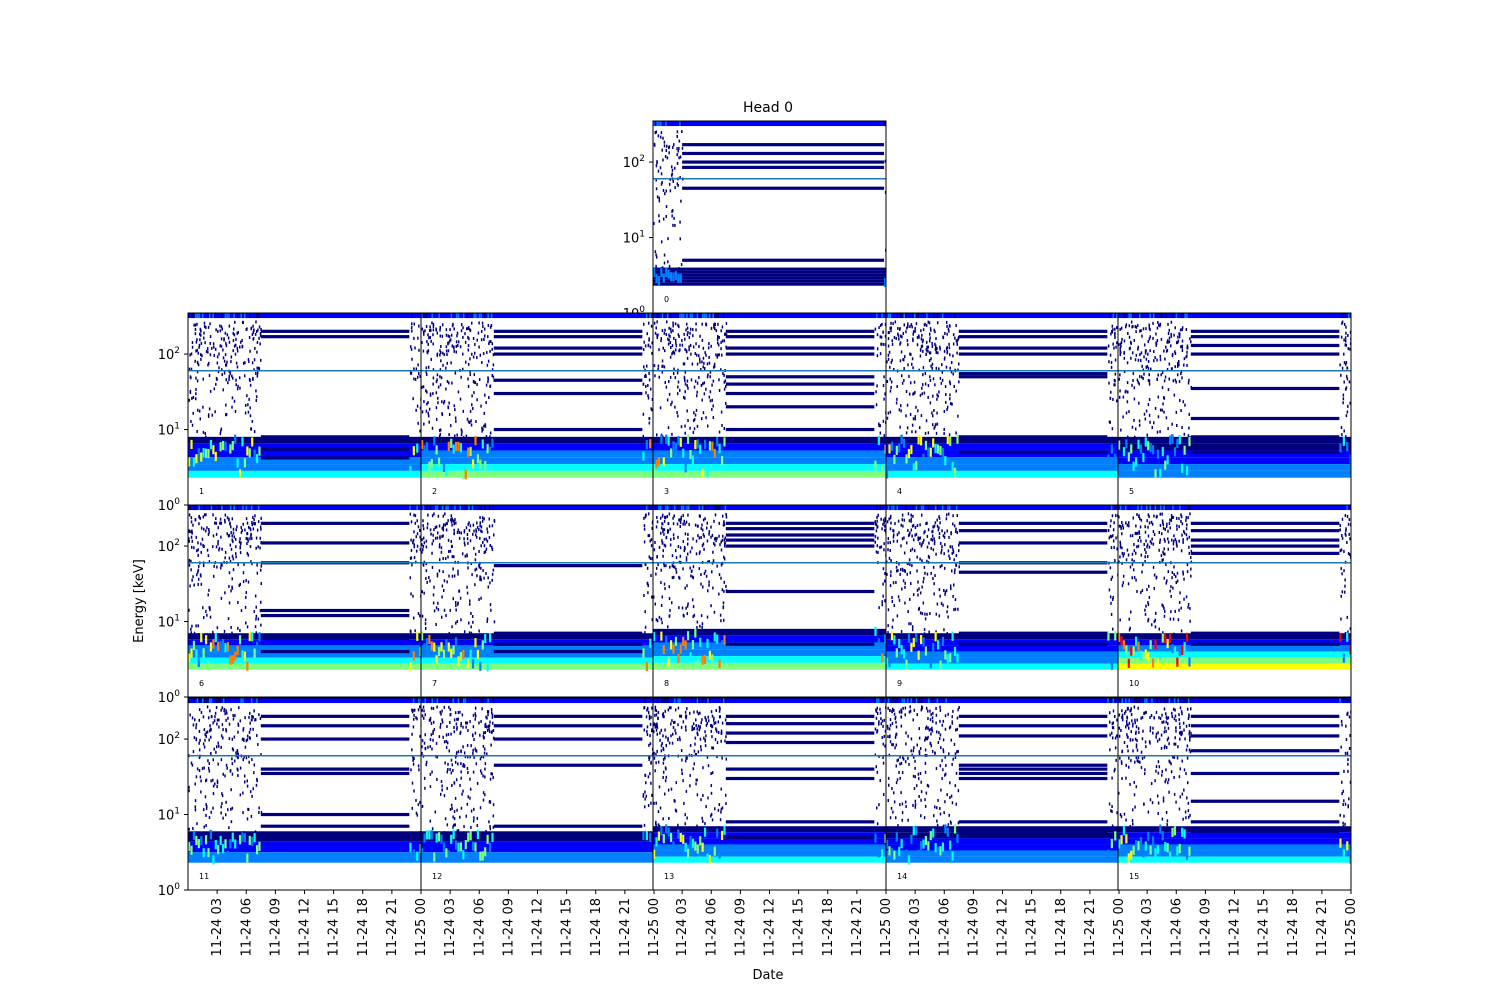 This screenshot has height=1000, width=1500. What do you see at coordinates (537, 660) in the screenshot?
I see `low-band-row` at bounding box center [537, 660].